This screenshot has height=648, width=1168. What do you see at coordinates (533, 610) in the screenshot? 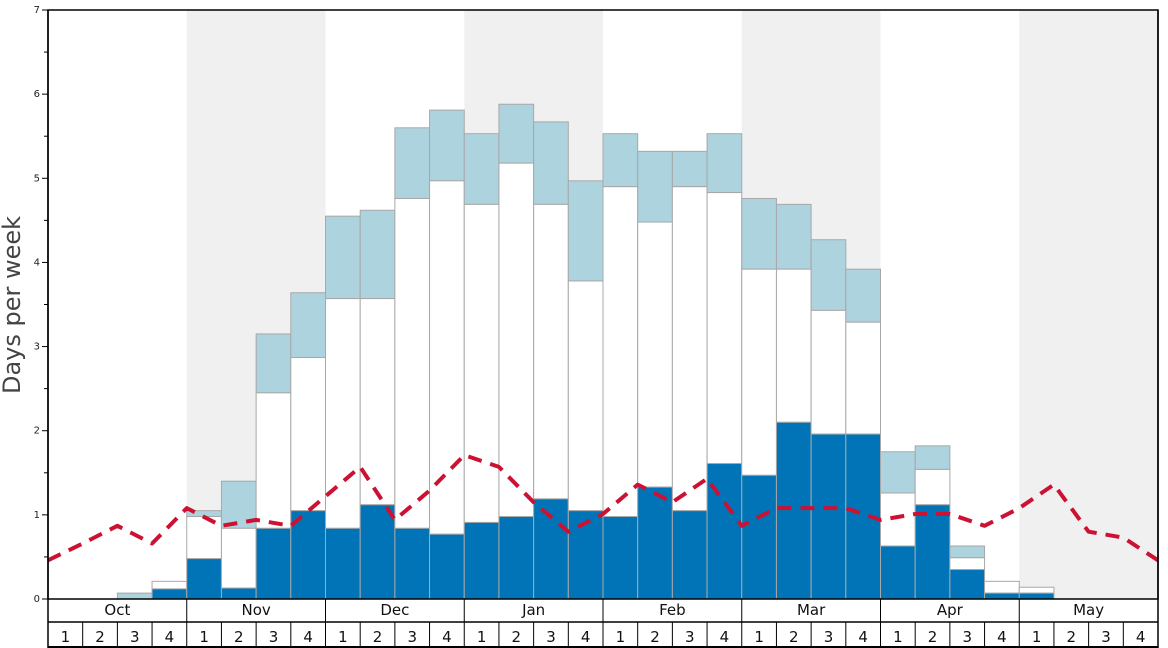
I see `month-label-jan: Jan` at bounding box center [533, 610].